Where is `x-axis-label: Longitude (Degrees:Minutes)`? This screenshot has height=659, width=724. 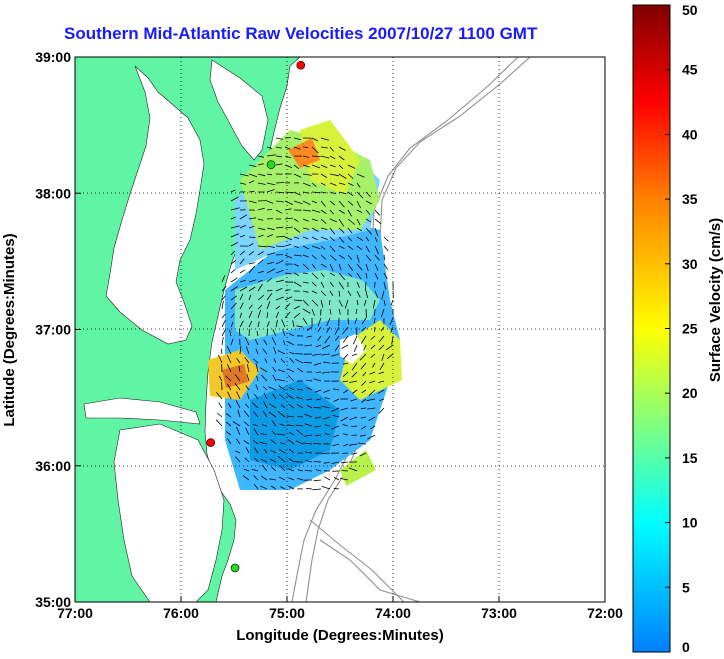
x-axis-label: Longitude (Degrees:Minutes) is located at coordinates (340, 635).